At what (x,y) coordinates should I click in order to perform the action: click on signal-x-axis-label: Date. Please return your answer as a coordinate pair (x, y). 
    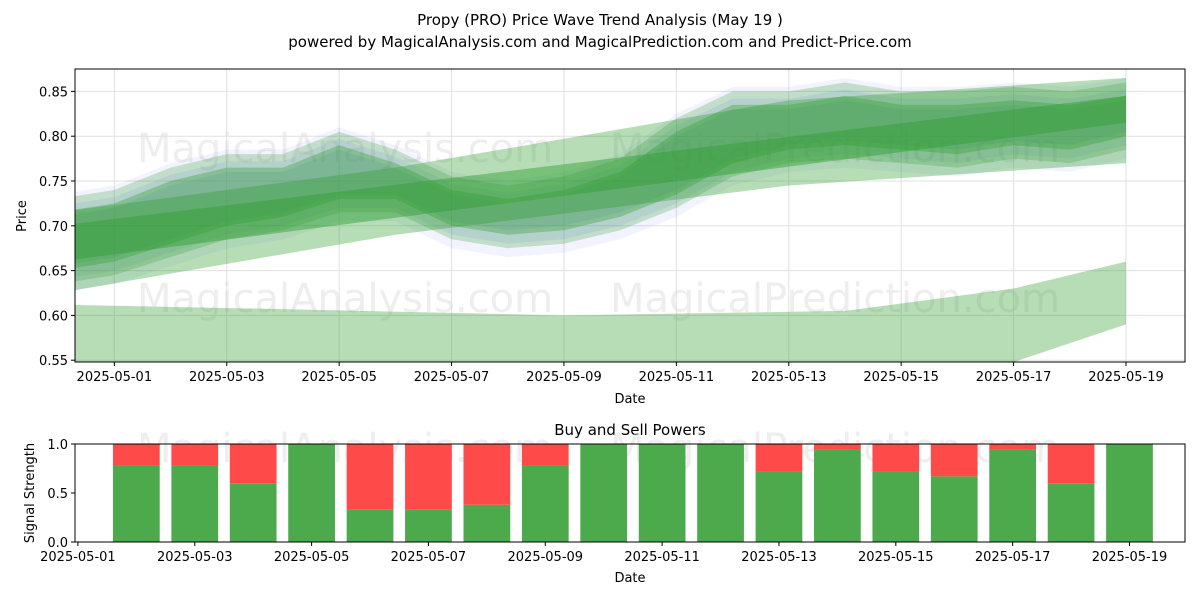
    Looking at the image, I should click on (629, 578).